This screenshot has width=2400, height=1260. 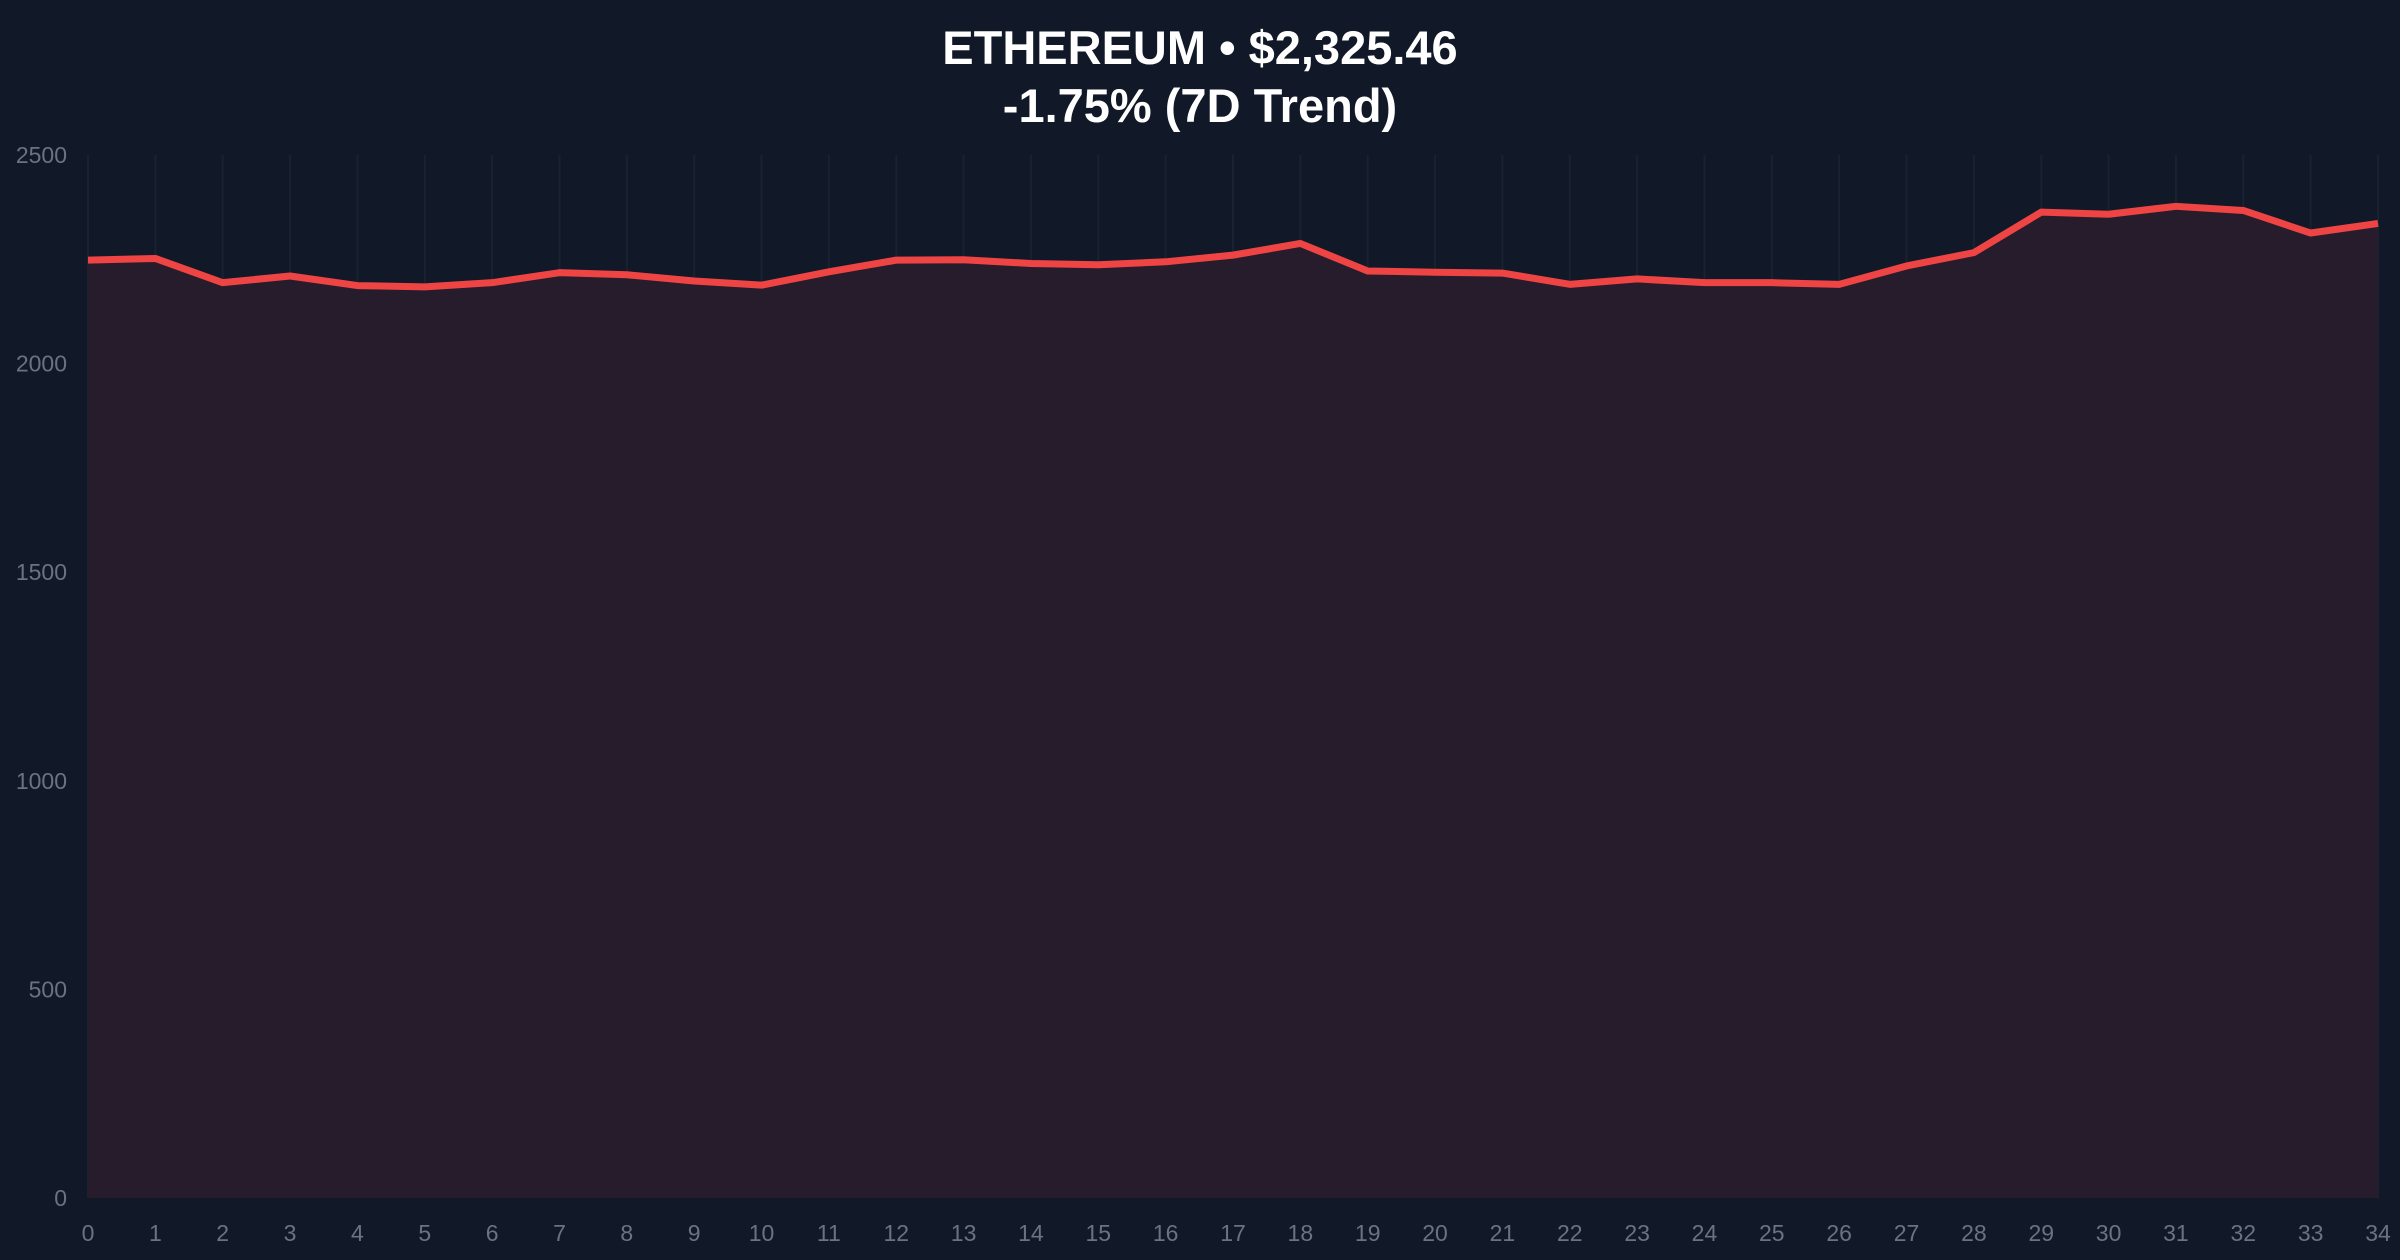 What do you see at coordinates (1570, 1233) in the screenshot?
I see `x-tick-label: 22` at bounding box center [1570, 1233].